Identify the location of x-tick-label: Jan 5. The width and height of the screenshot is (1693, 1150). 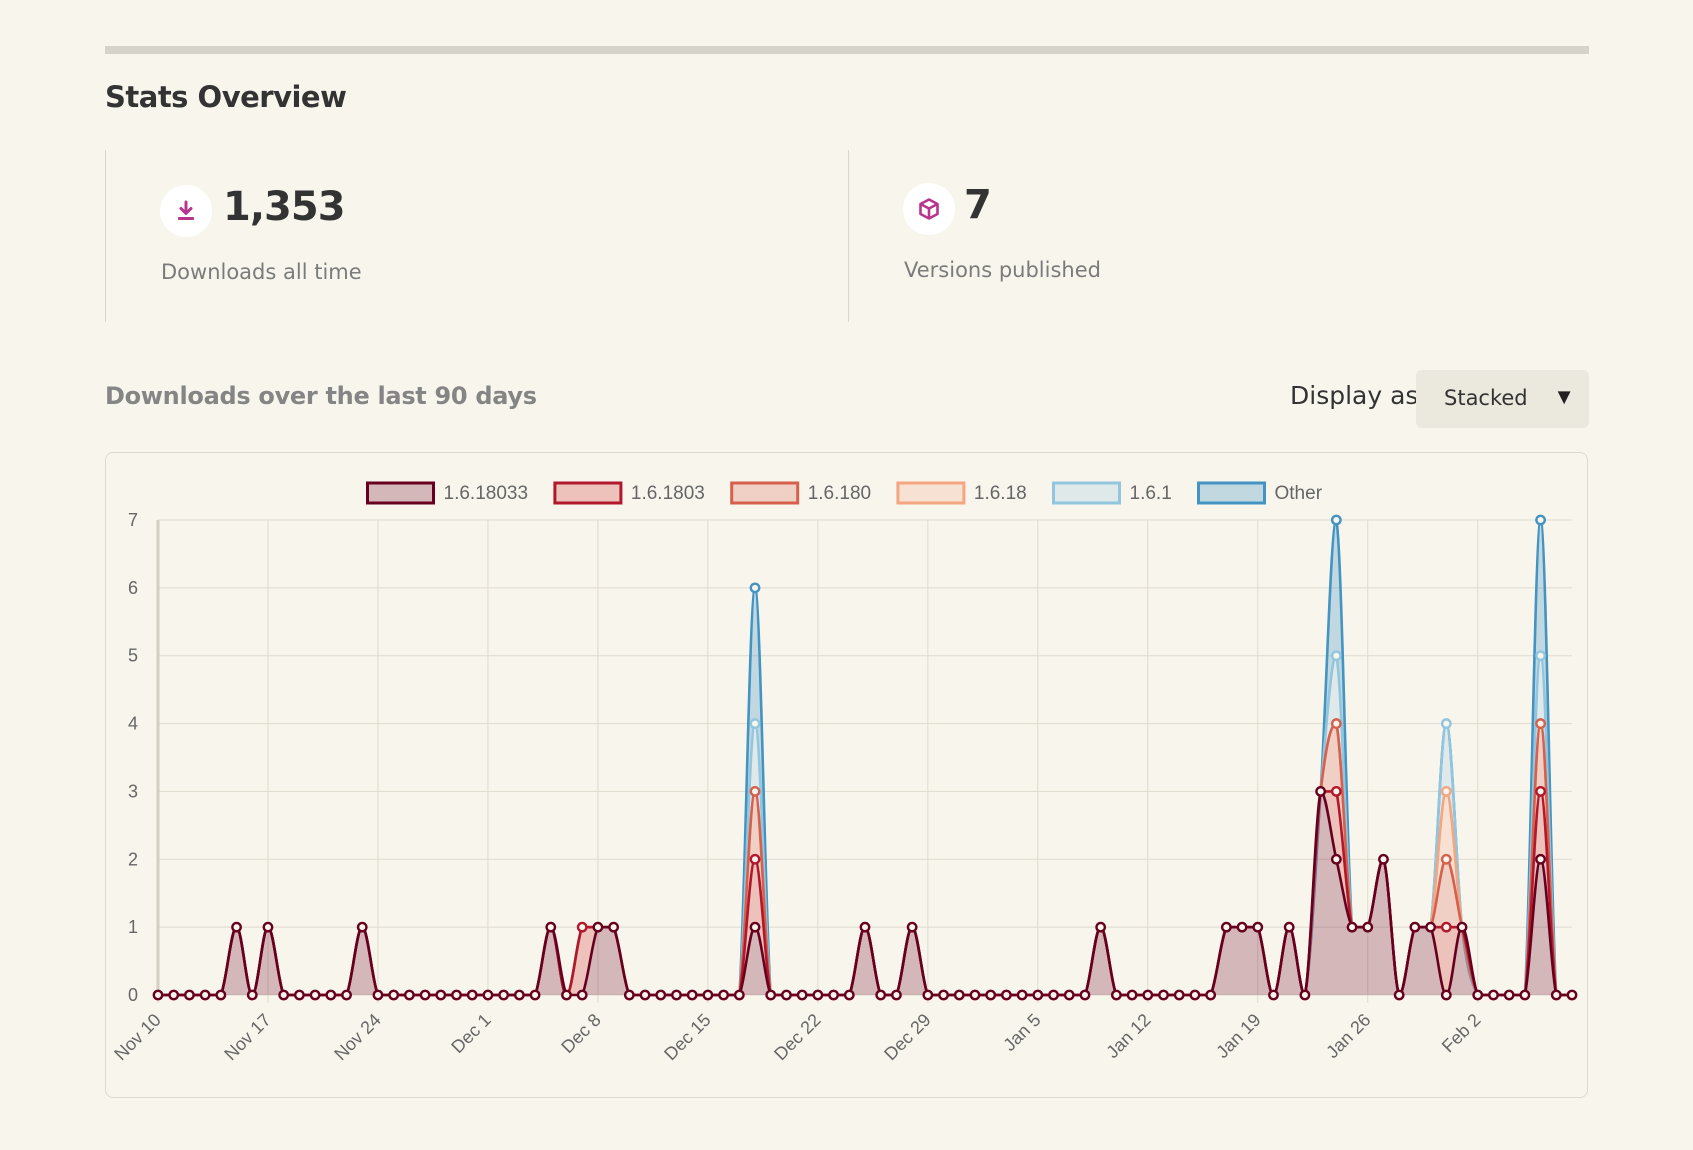
(1021, 1032).